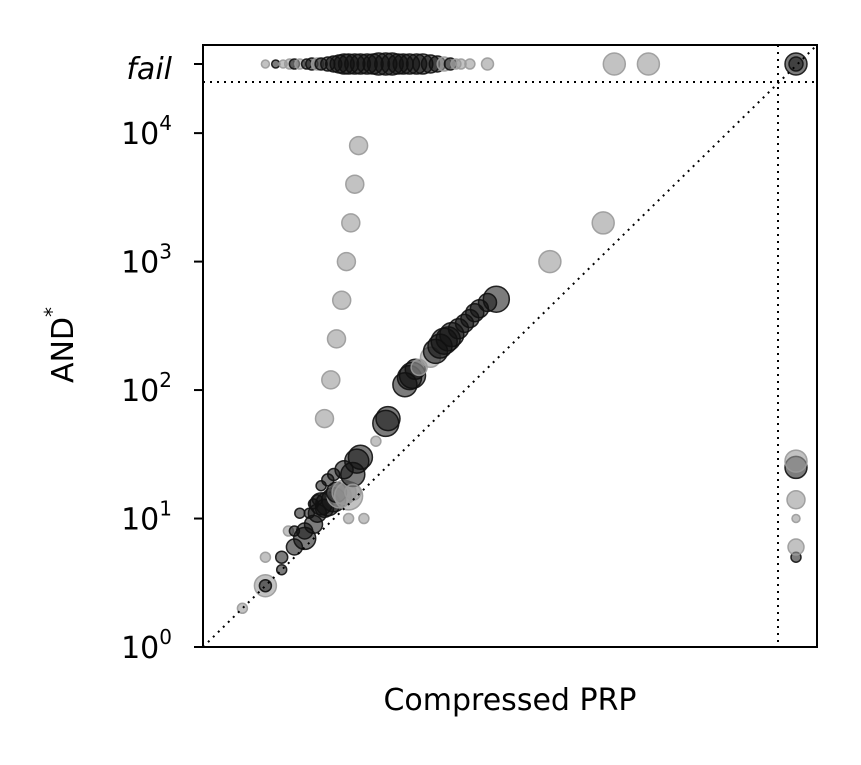 Image resolution: width=861 pixels, height=765 pixels. I want to click on y-axis-label: AND*, so click(60, 345).